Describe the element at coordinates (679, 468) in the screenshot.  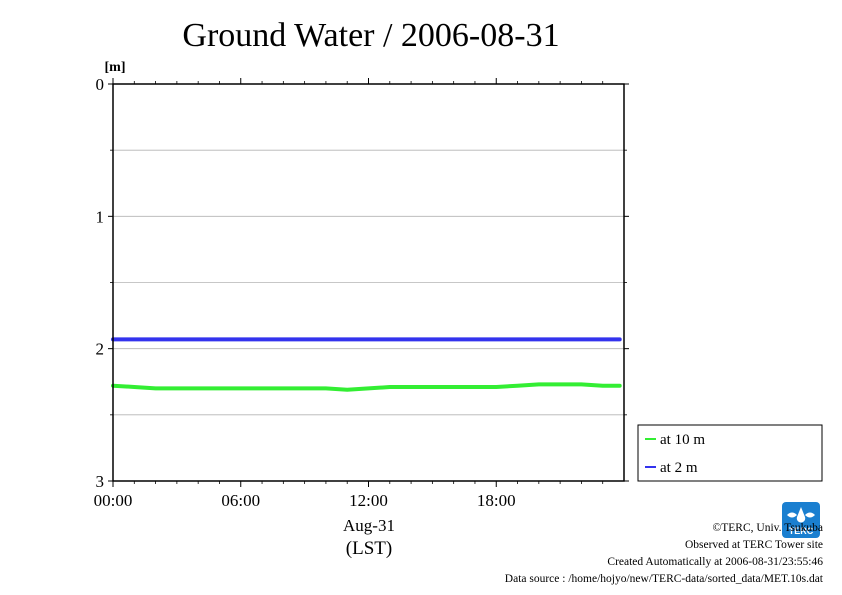
I see `legend-label-at-2m: at 2 m` at that location.